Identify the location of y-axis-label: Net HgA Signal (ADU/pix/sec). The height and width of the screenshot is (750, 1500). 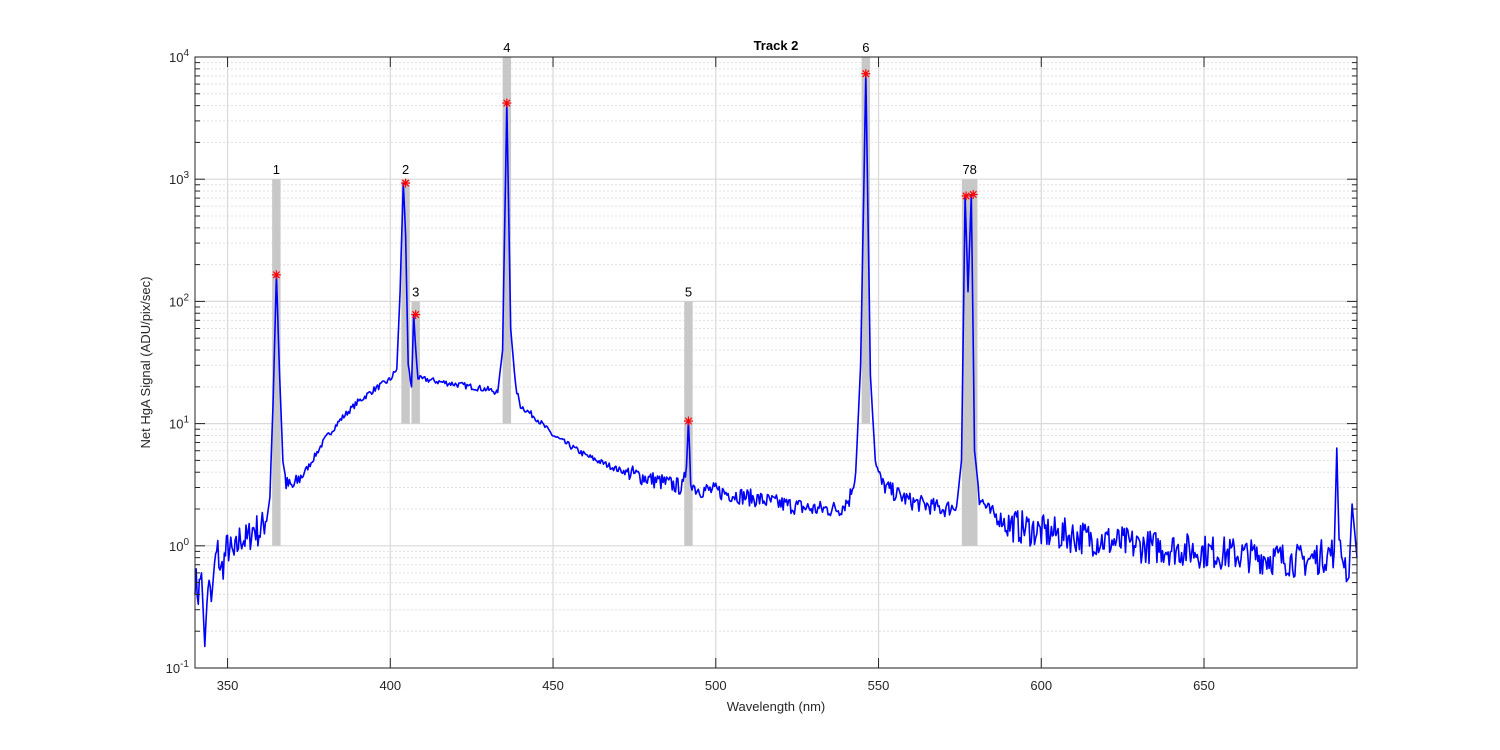
(145, 363).